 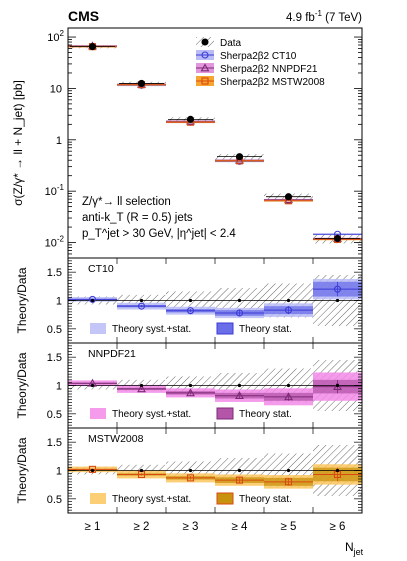 I want to click on lumi-label: 4.9 fb-1 (7 TeV), so click(x=324, y=16).